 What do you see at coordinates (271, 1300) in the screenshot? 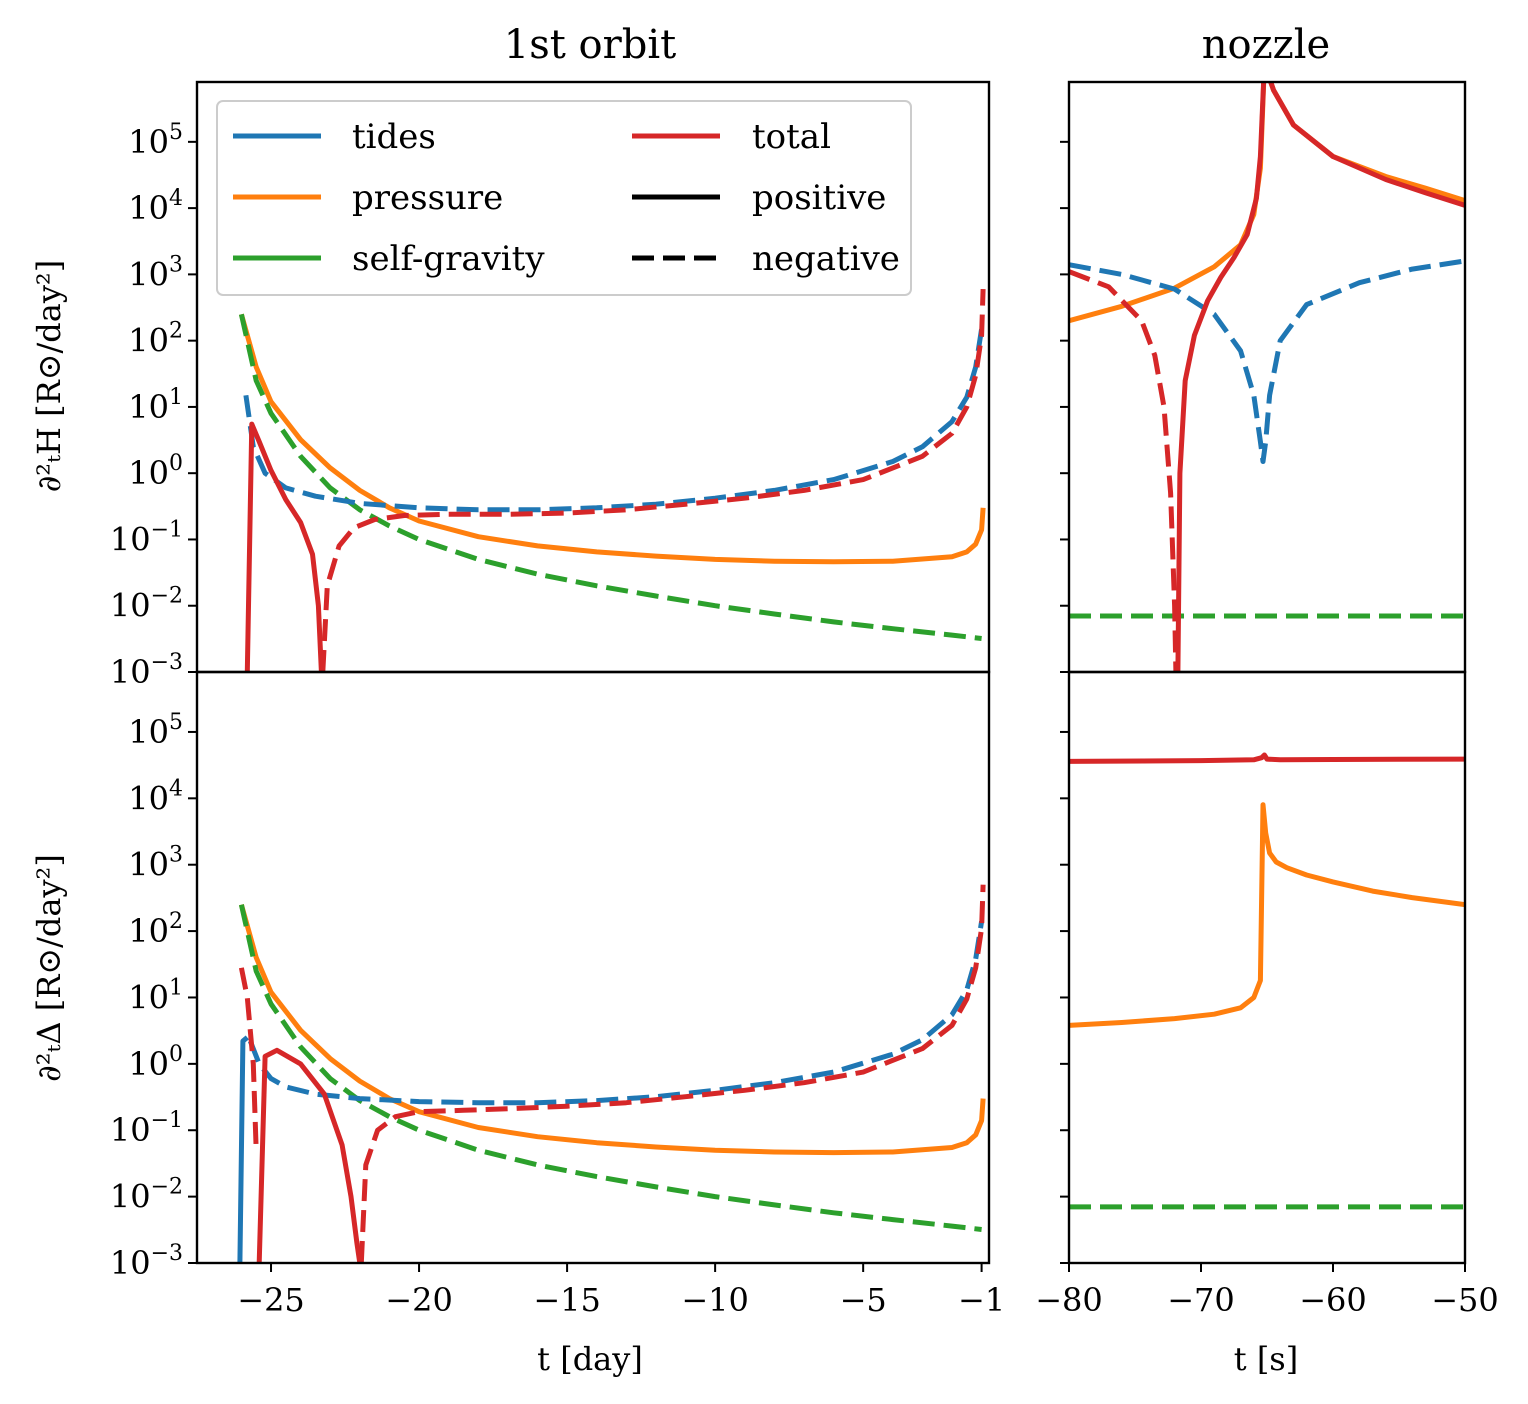
I see `xtick-label: −25` at bounding box center [271, 1300].